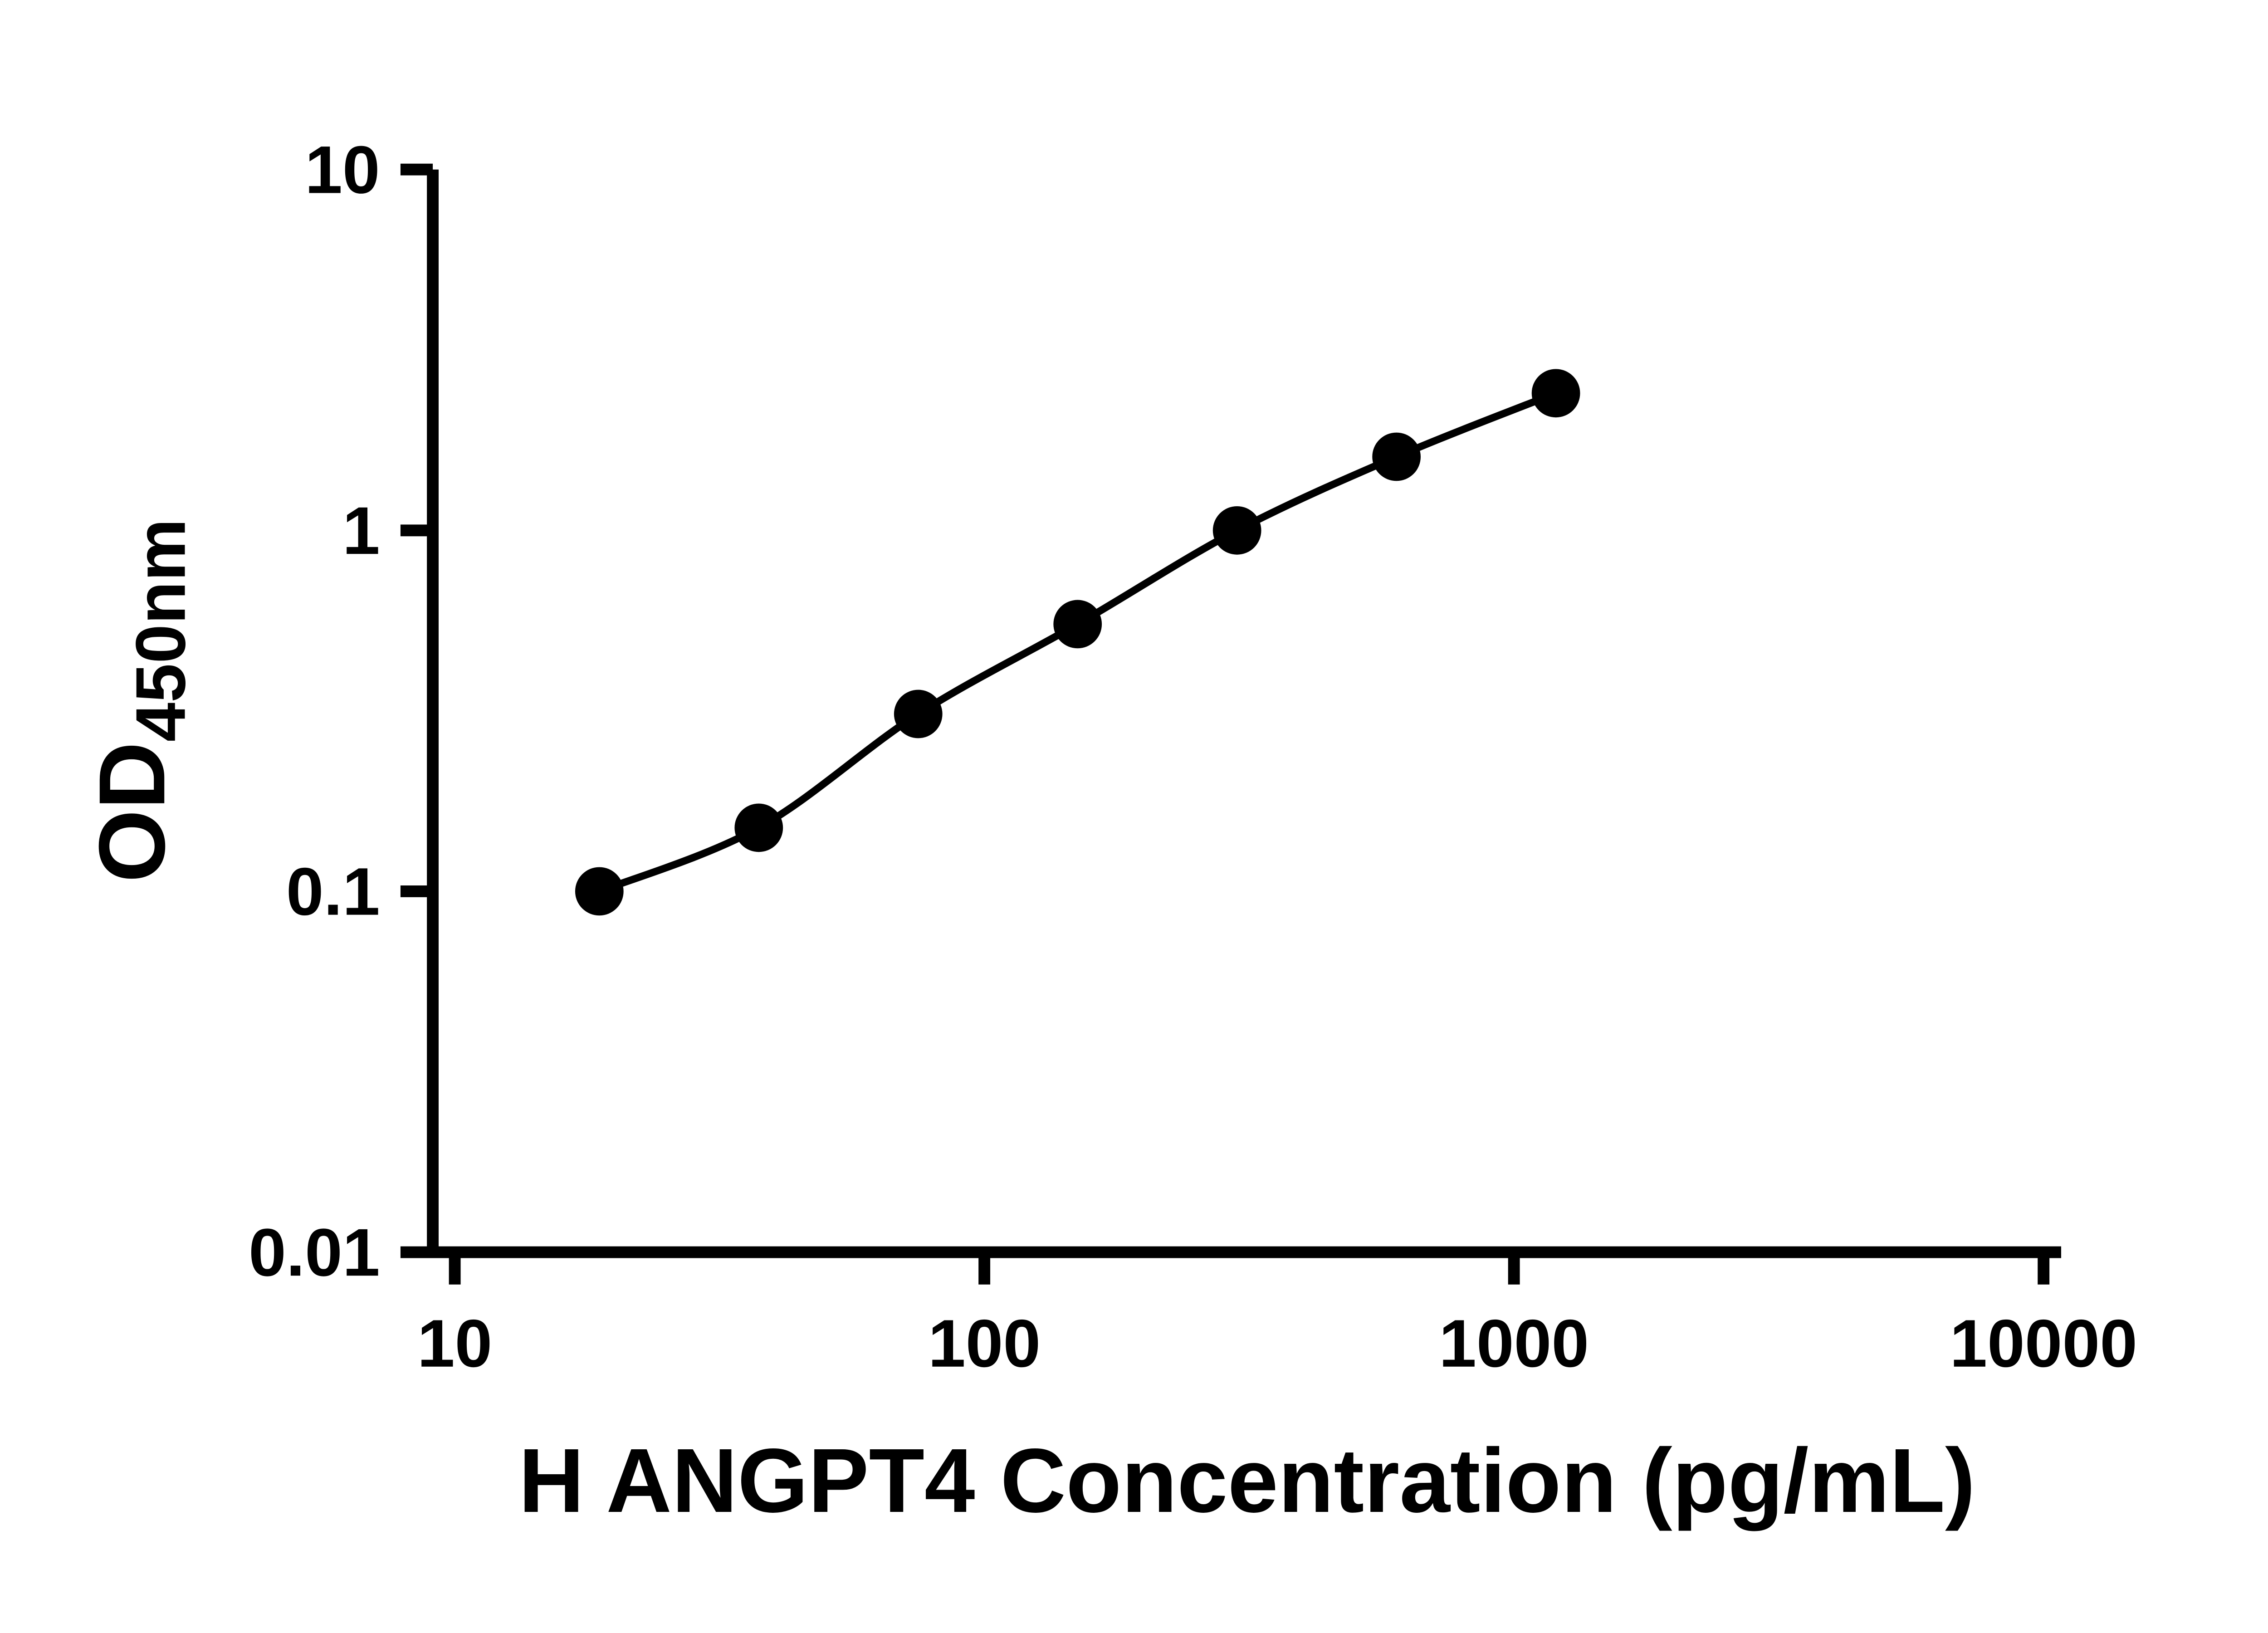 The image size is (2268, 1633). Describe the element at coordinates (333, 891) in the screenshot. I see `y-tick-label: 0.1` at that location.